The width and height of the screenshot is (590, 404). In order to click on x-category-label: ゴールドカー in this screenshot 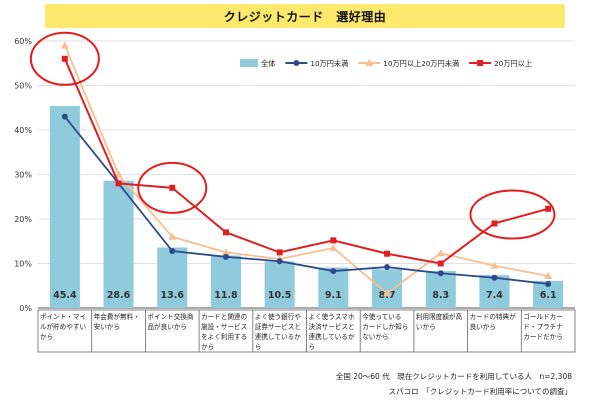, I will do `click(543, 316)`.